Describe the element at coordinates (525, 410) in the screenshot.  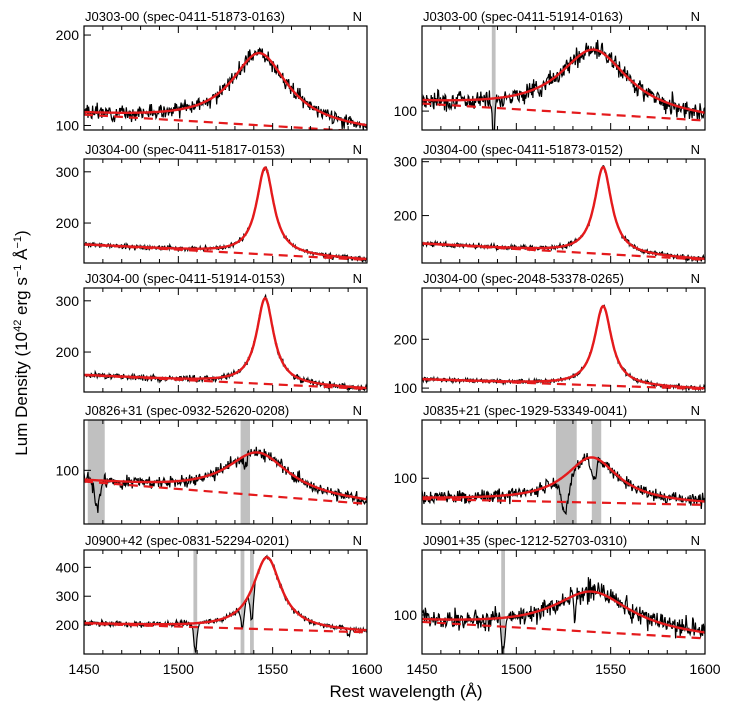
I see `panel-title: J0835+21 (spec-1929-53349-0041)` at that location.